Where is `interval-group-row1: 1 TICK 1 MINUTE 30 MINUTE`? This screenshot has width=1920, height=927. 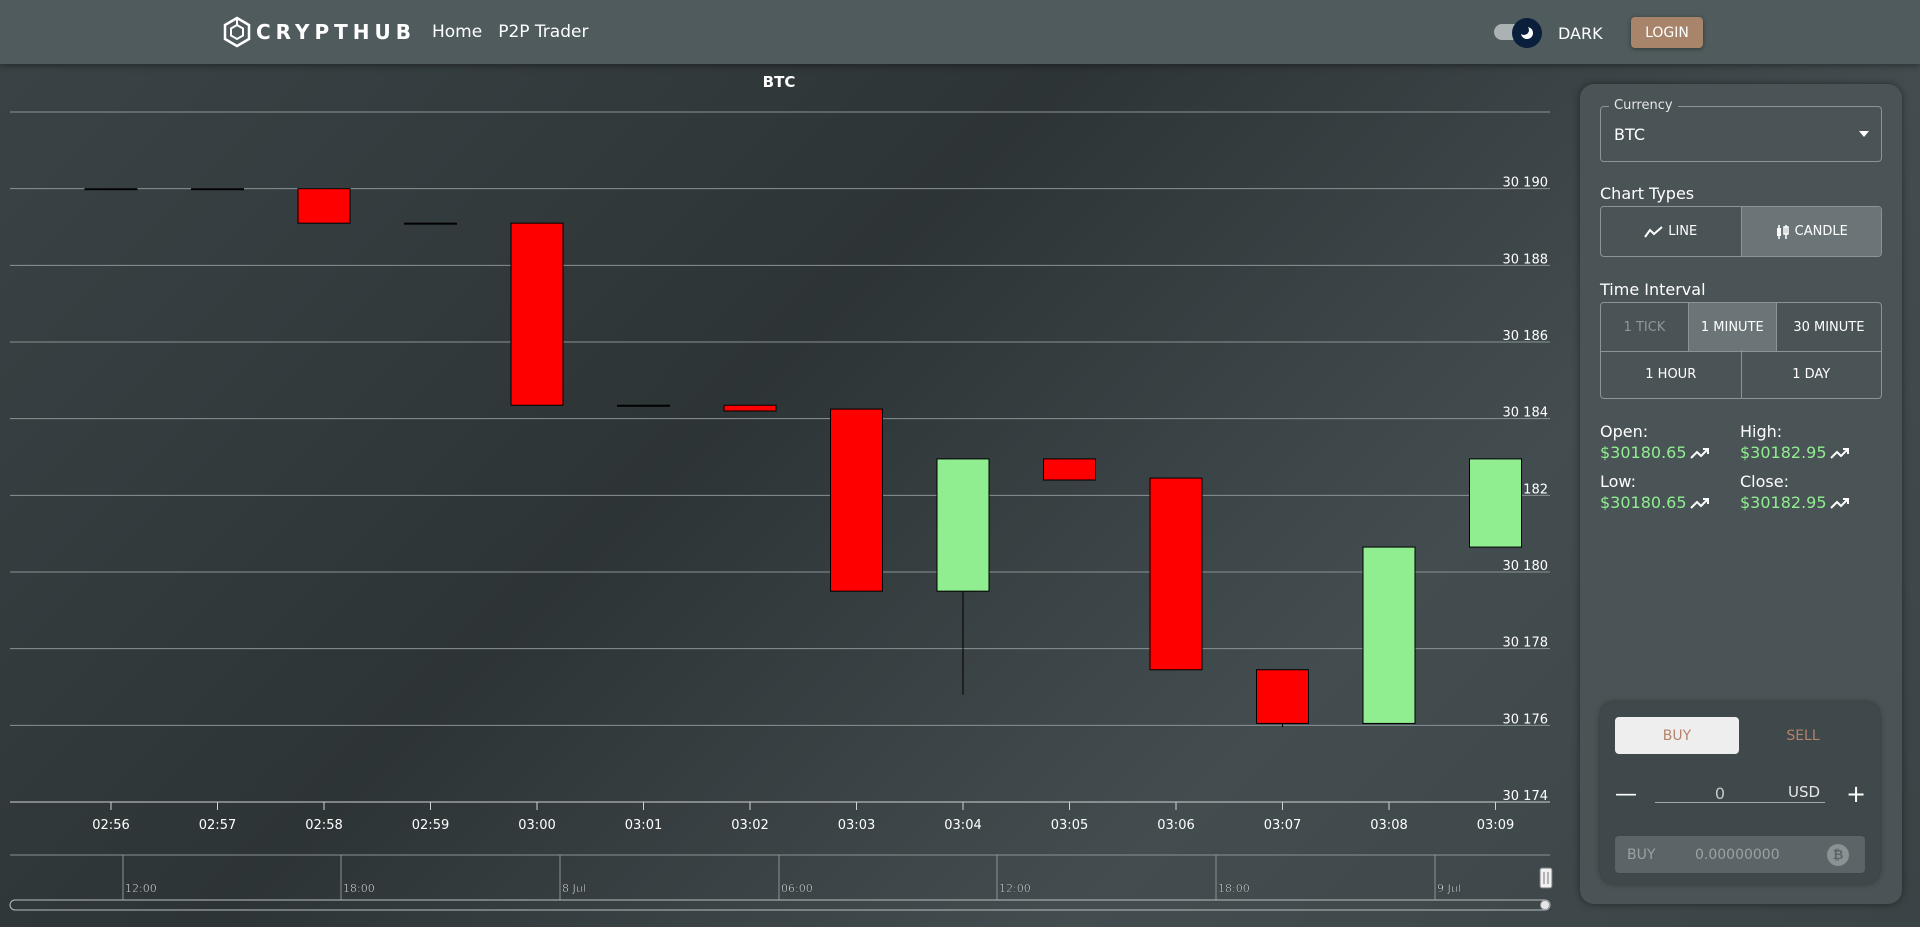 interval-group-row1: 1 TICK 1 MINUTE 30 MINUTE is located at coordinates (1741, 327).